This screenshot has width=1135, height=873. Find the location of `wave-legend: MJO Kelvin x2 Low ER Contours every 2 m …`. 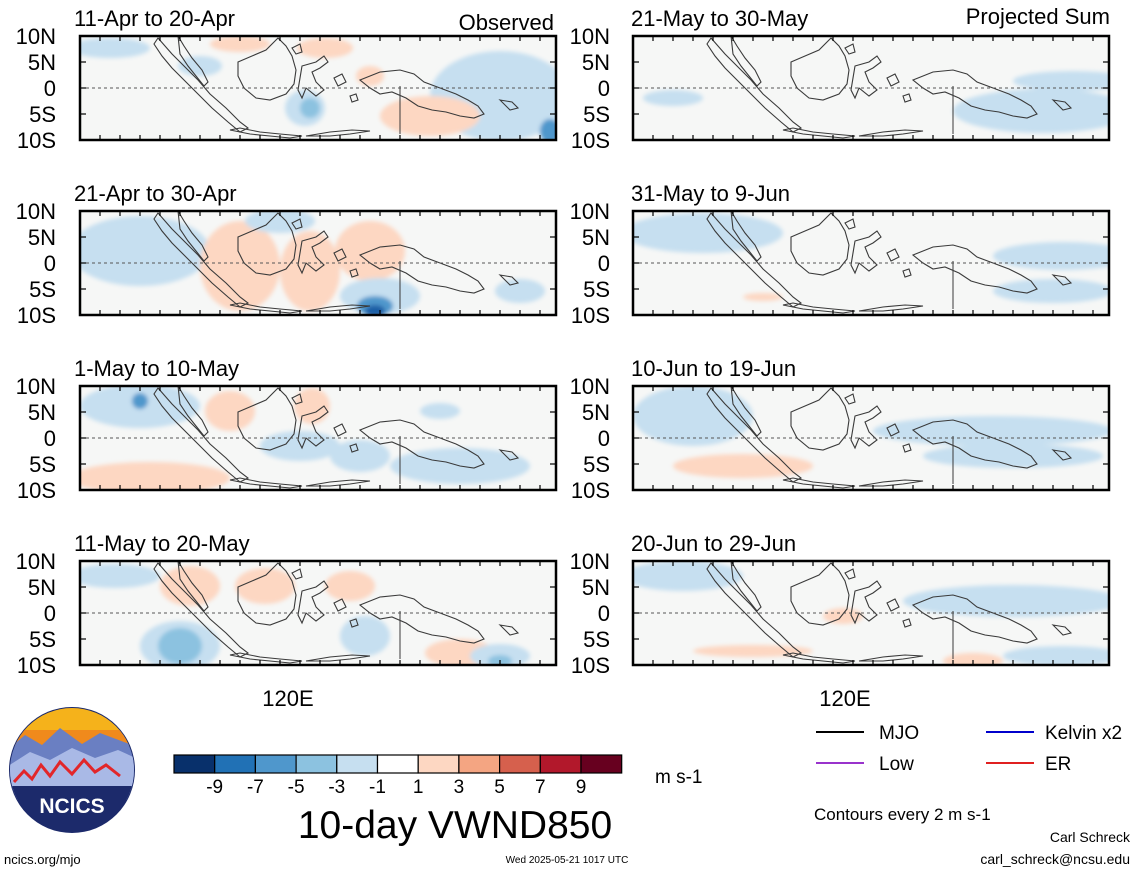

wave-legend: MJO Kelvin x2 Low ER Contours every 2 m … is located at coordinates (968, 773).